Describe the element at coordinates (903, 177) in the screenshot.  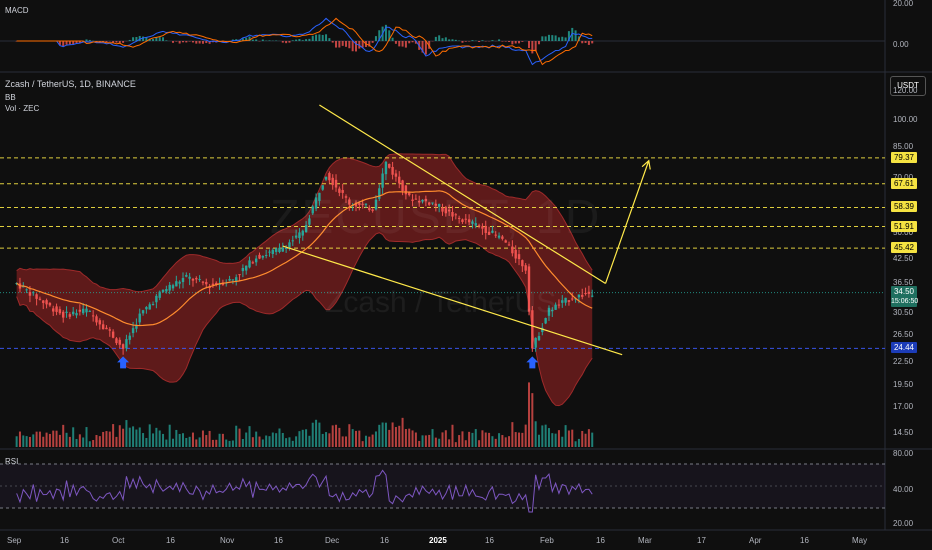
I see `price-axis-label: 70.00` at that location.